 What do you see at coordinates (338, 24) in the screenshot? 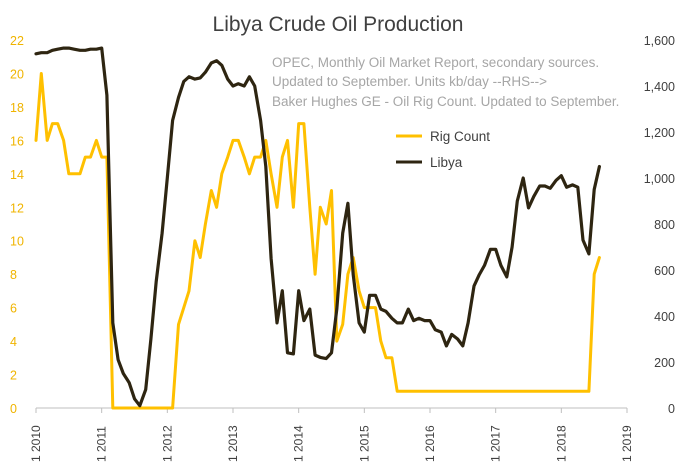
I see `chart-title: Libya Crude Oil Production` at bounding box center [338, 24].